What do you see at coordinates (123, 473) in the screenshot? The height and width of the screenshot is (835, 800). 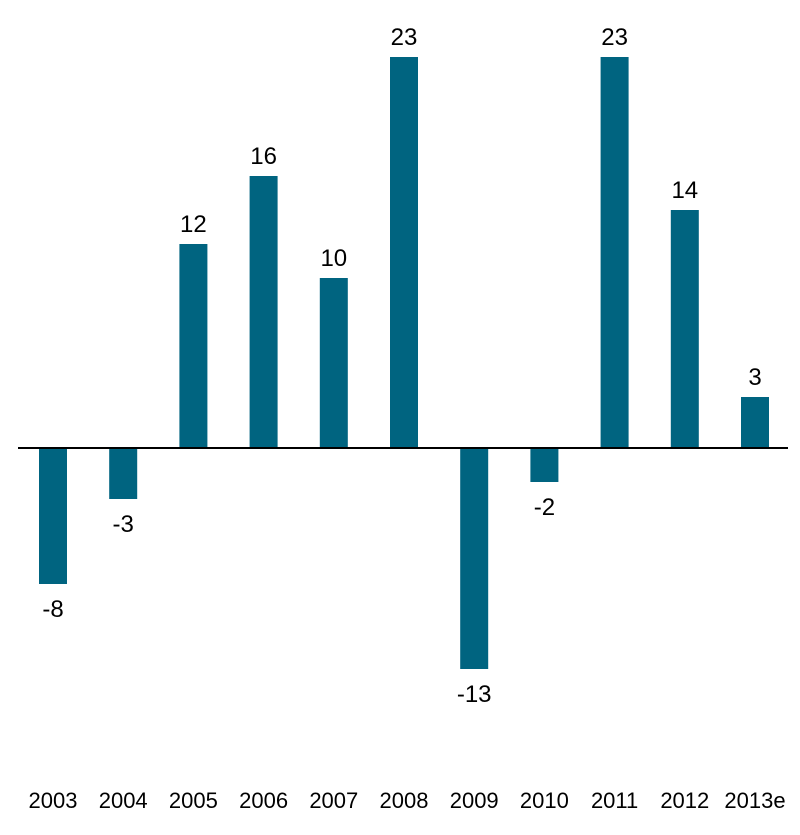 I see `bar-2004` at bounding box center [123, 473].